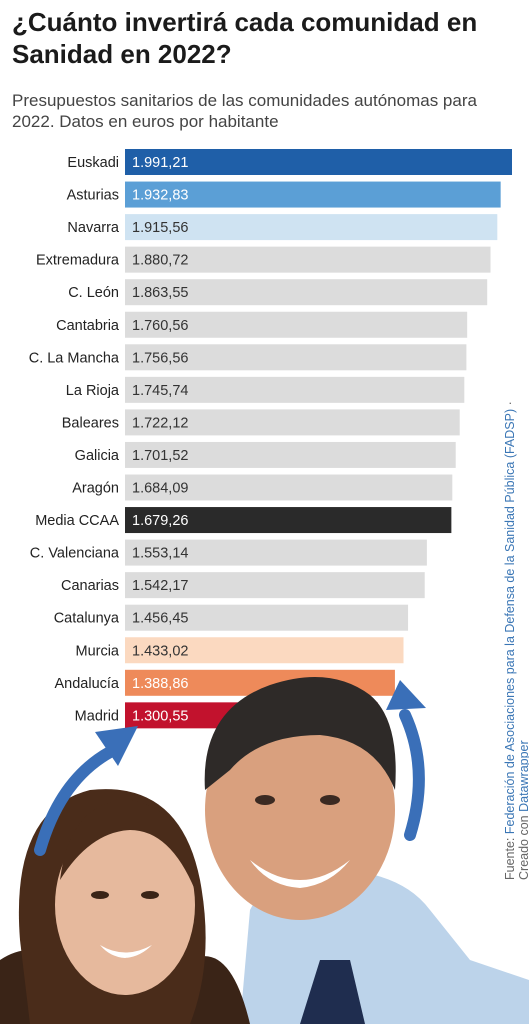  What do you see at coordinates (125, 906) in the screenshot?
I see `woman-portrait` at bounding box center [125, 906].